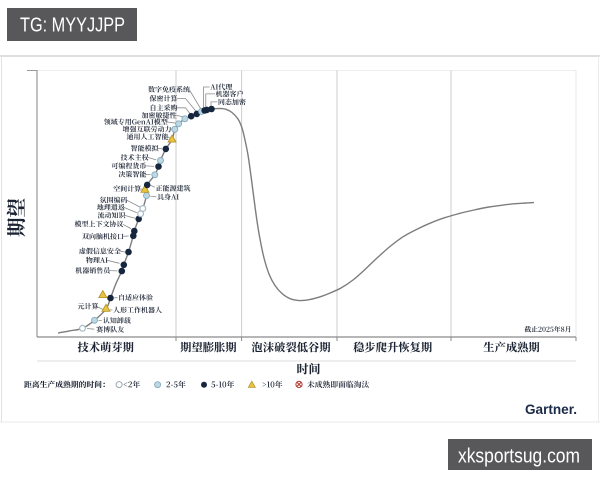  Describe the element at coordinates (72, 26) in the screenshot. I see `svg-text: TG: MYYJJPP` at that location.